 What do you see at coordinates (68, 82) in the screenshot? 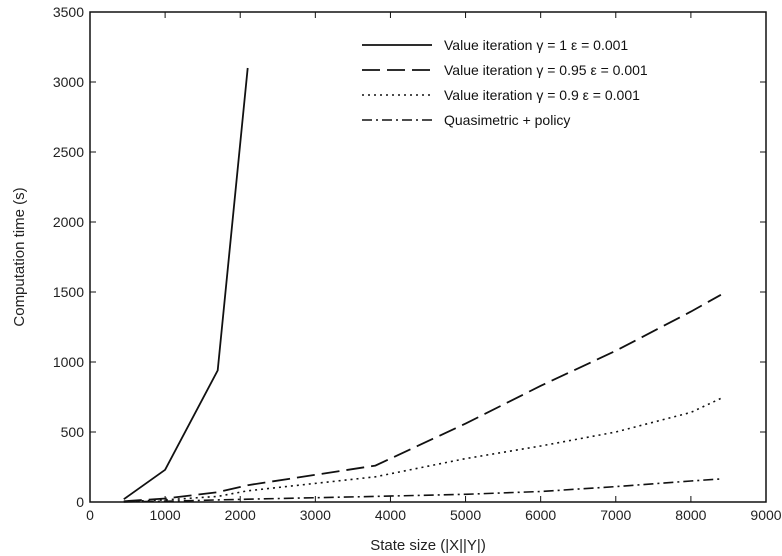
I see `y-tick-label: 3000` at bounding box center [68, 82].